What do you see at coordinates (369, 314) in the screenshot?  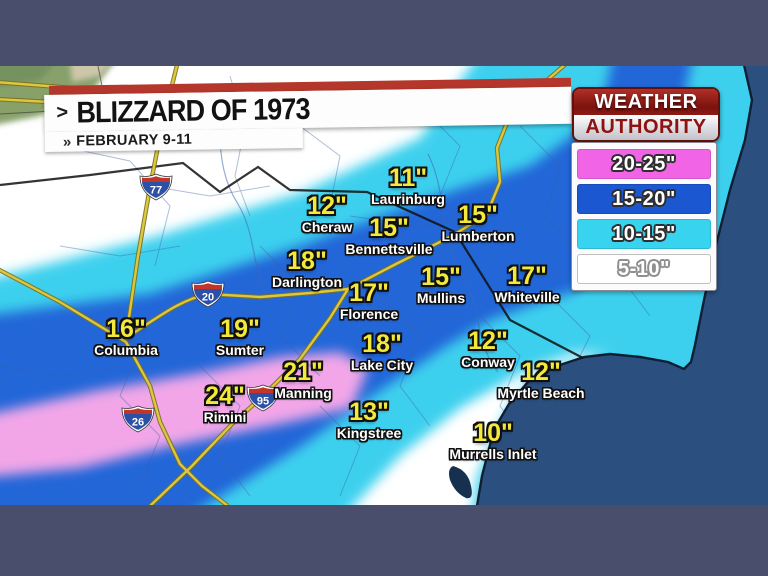 I see `city-name: Florence` at bounding box center [369, 314].